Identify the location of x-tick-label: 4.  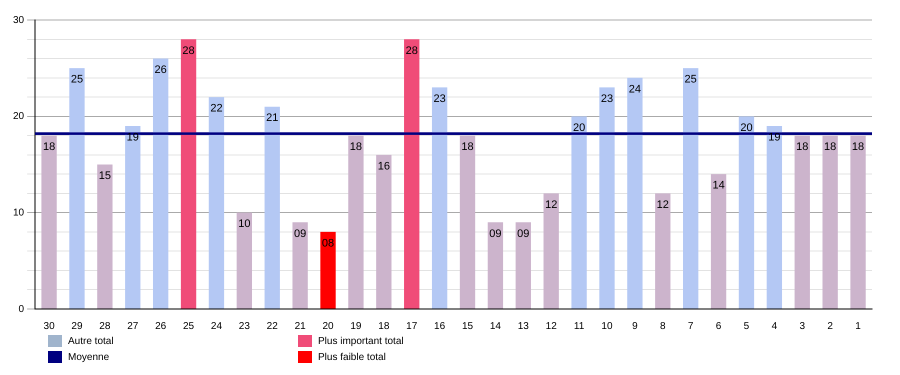
(775, 326).